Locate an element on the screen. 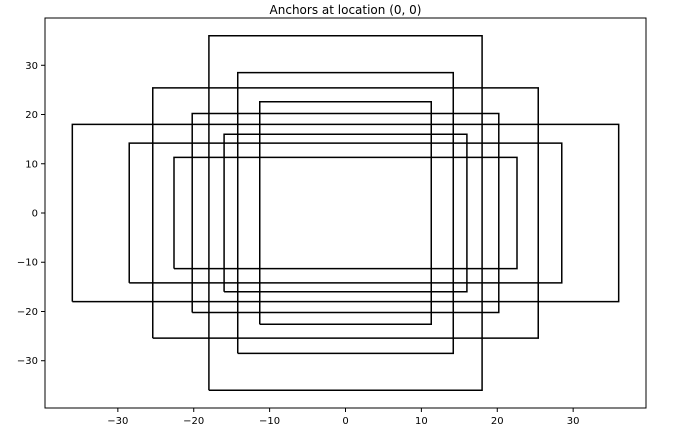 The width and height of the screenshot is (695, 442). x-tick-label: 0 is located at coordinates (345, 421).